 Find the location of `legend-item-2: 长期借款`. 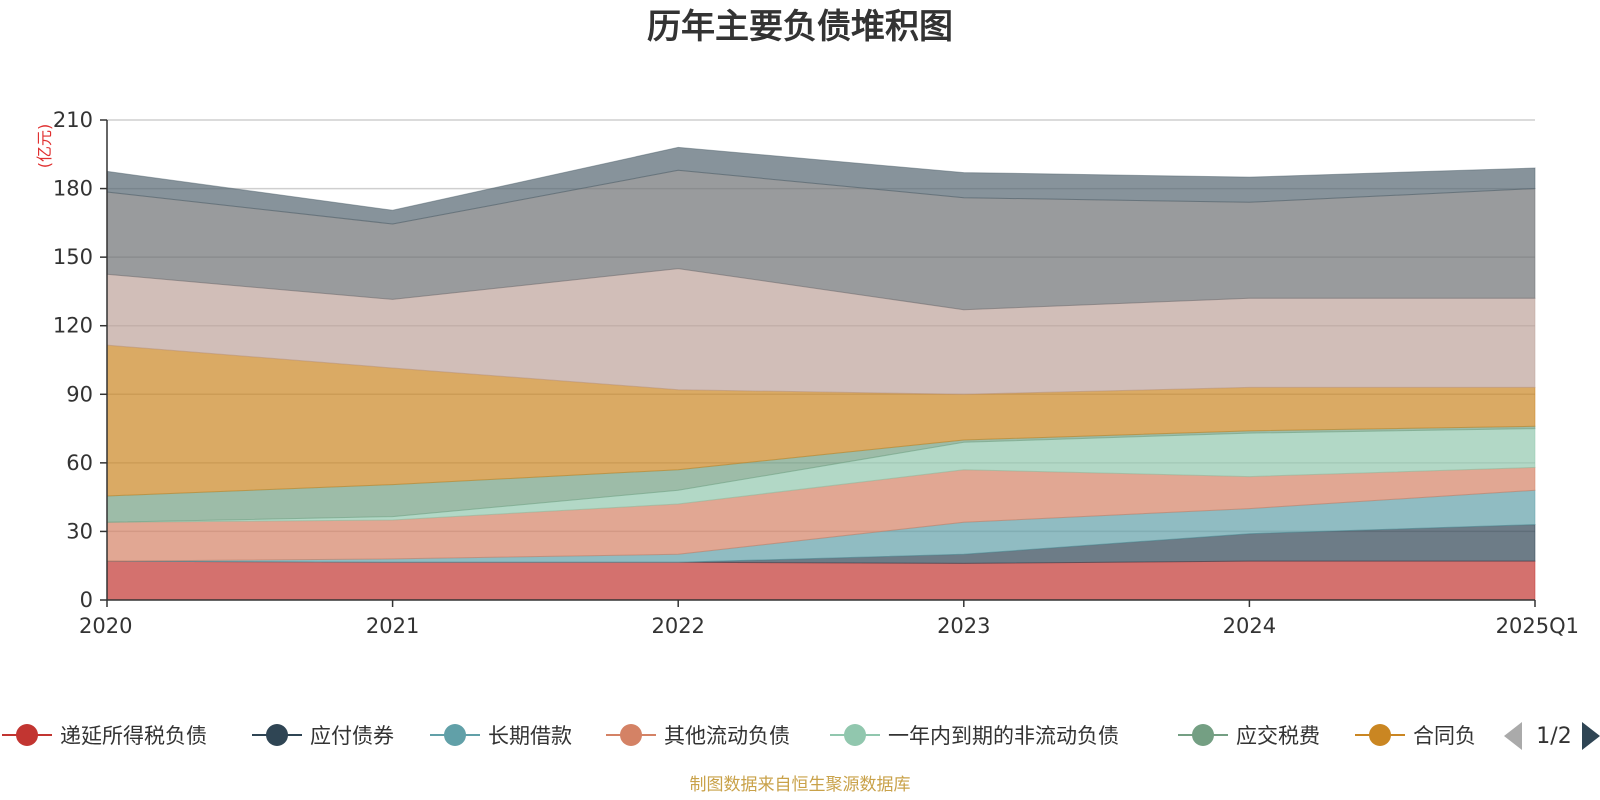

legend-item-2: 长期借款 is located at coordinates (501, 736).